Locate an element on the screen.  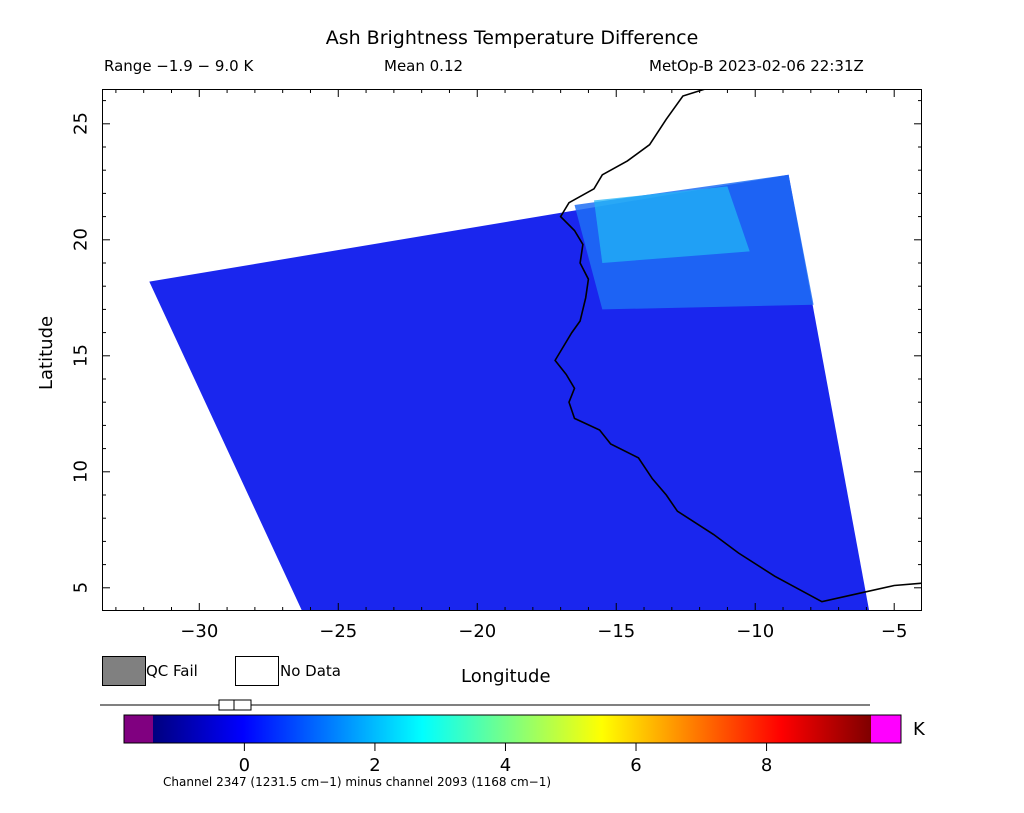
satellite-time: MetOp-B 2023-02-06 22:31Z is located at coordinates (756, 66).